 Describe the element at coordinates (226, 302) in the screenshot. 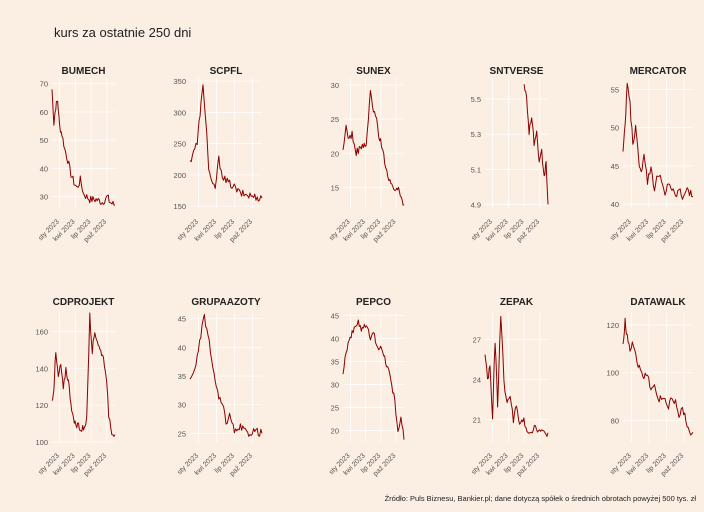

I see `panel-title: GRUPAAZOTY` at that location.